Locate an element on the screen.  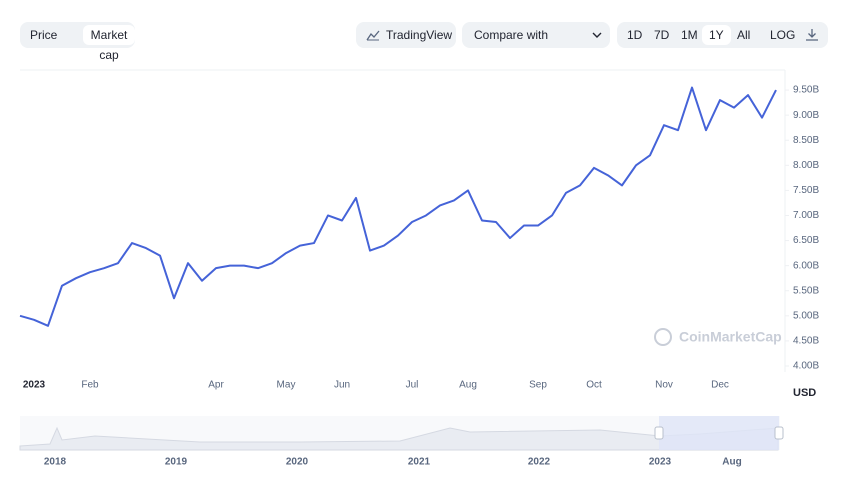
x-tick-label: May is located at coordinates (286, 385).